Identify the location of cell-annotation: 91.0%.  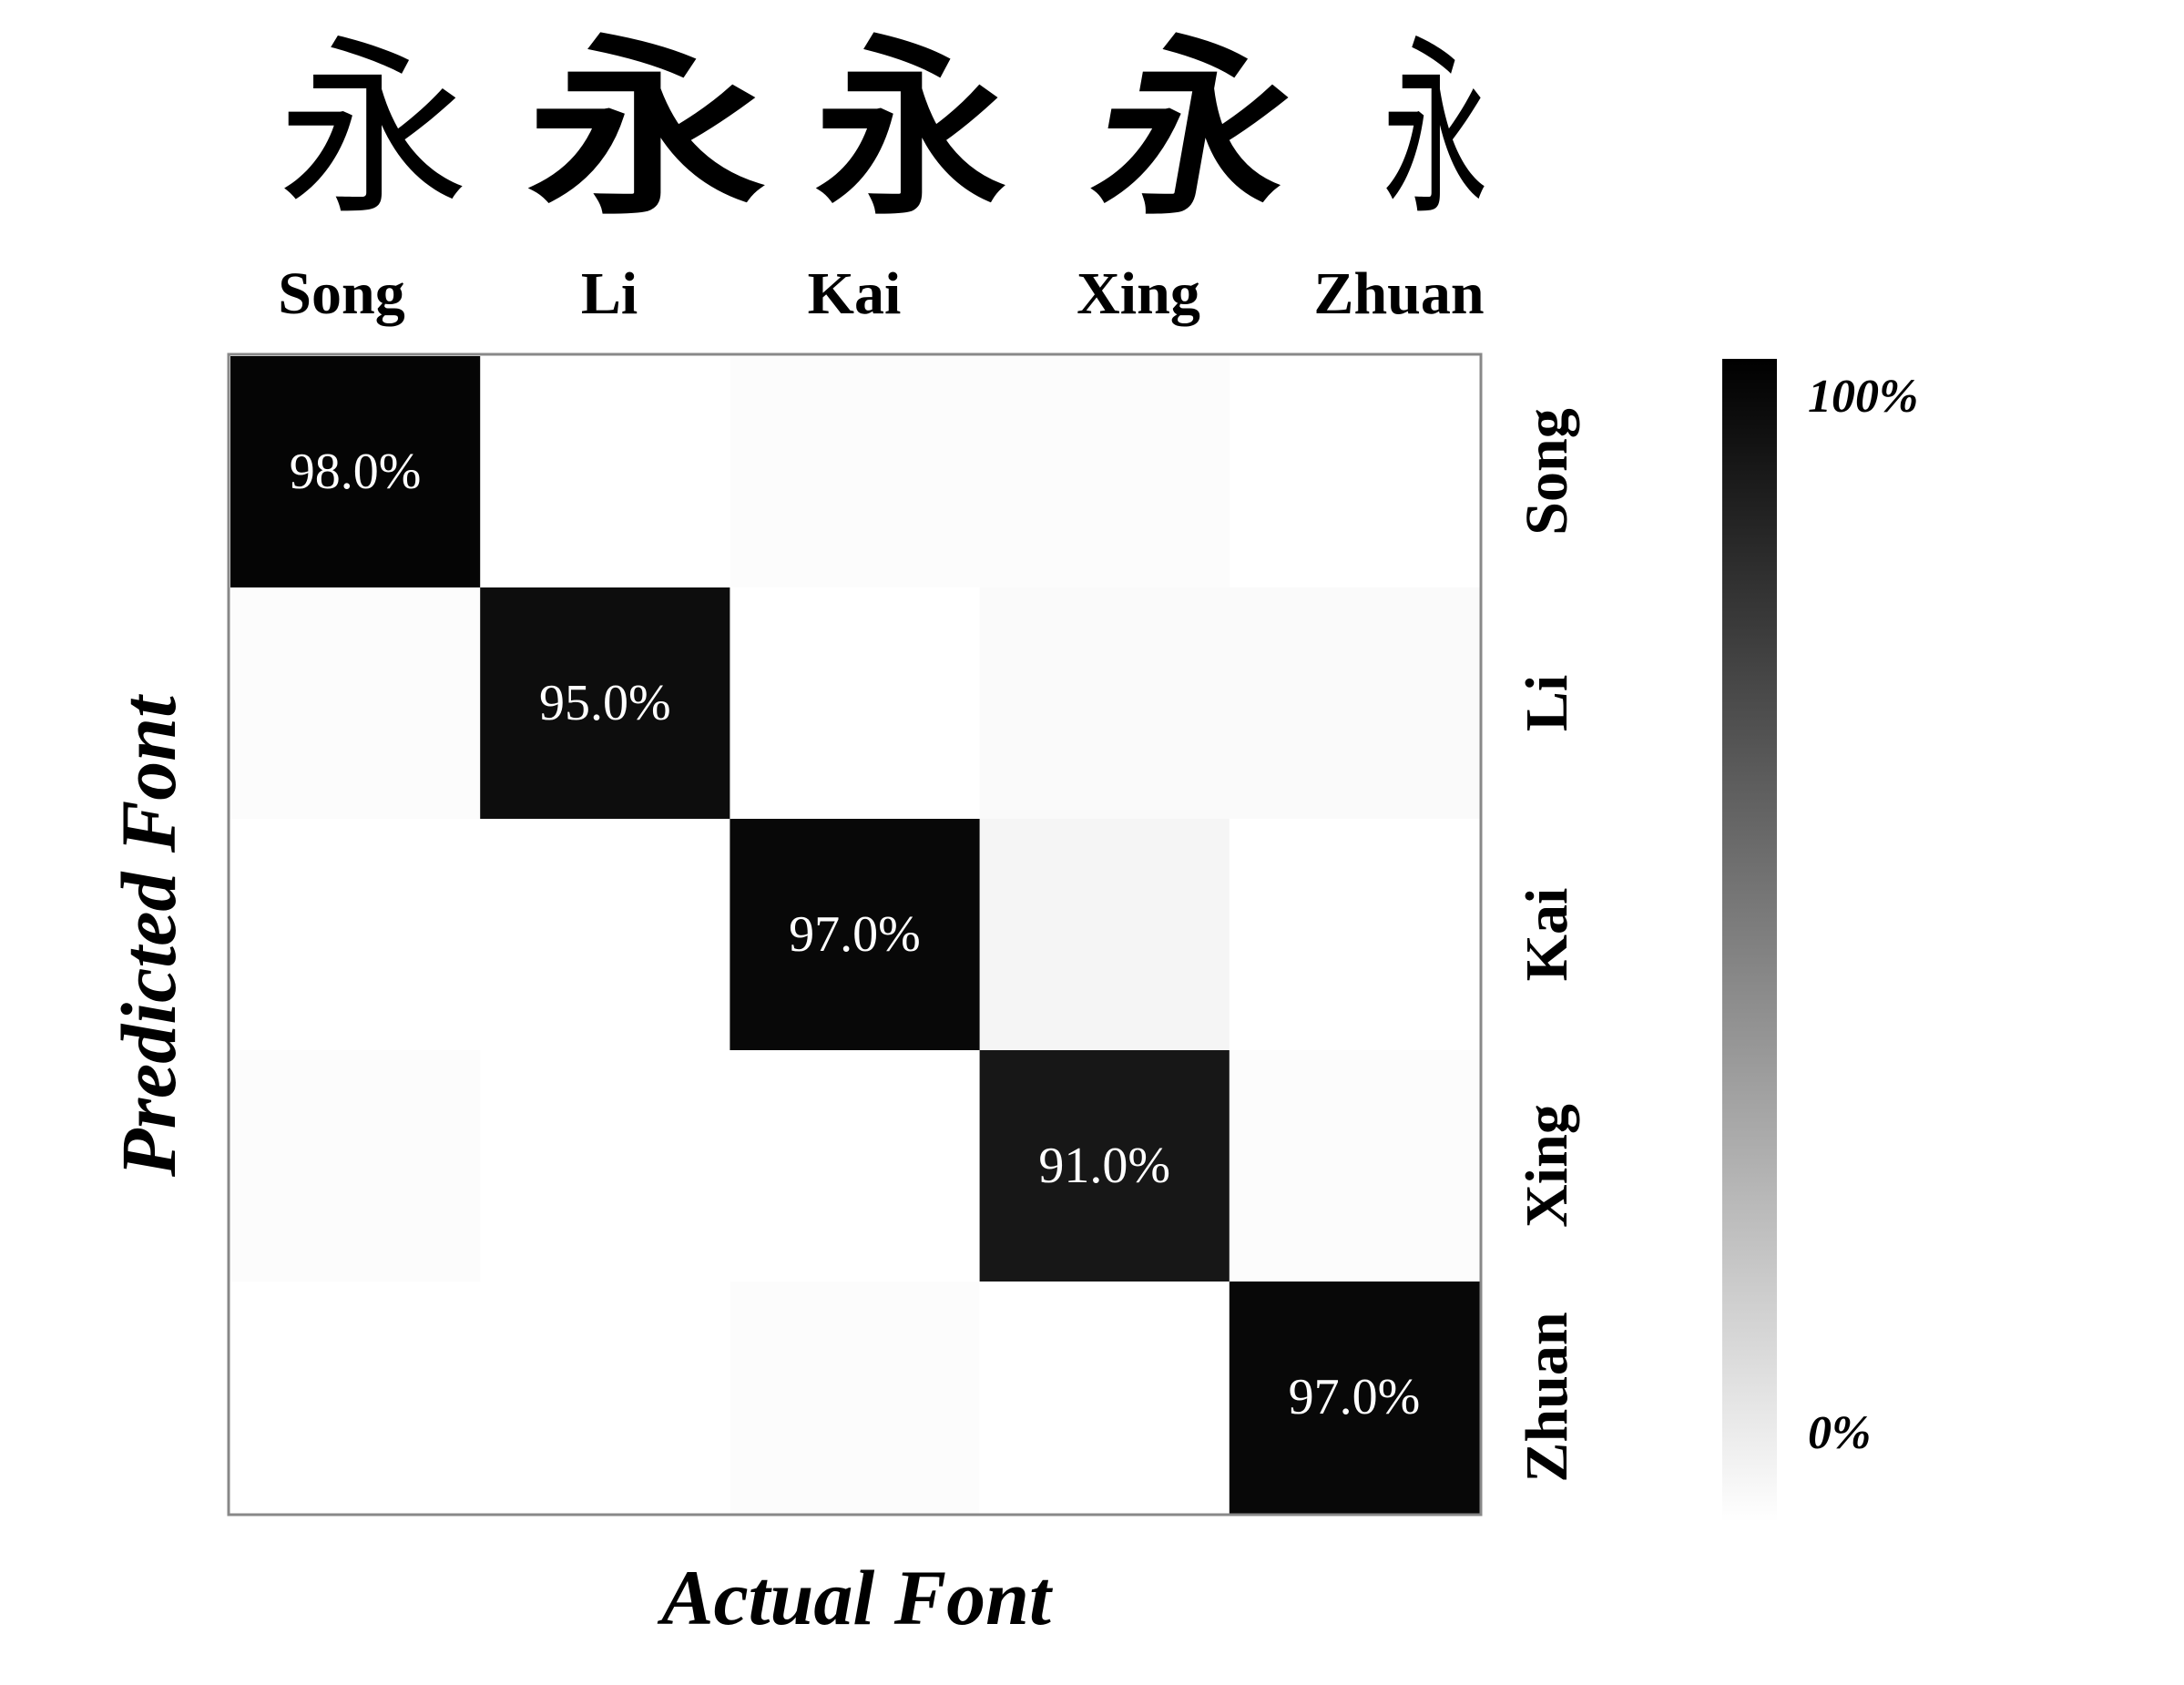
(1104, 1166).